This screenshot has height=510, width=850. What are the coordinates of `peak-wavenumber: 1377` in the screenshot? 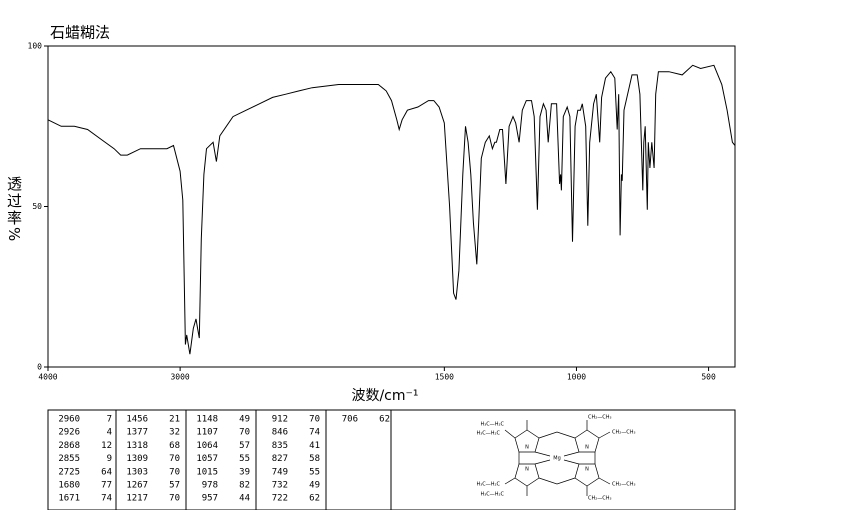 It's located at (137, 433).